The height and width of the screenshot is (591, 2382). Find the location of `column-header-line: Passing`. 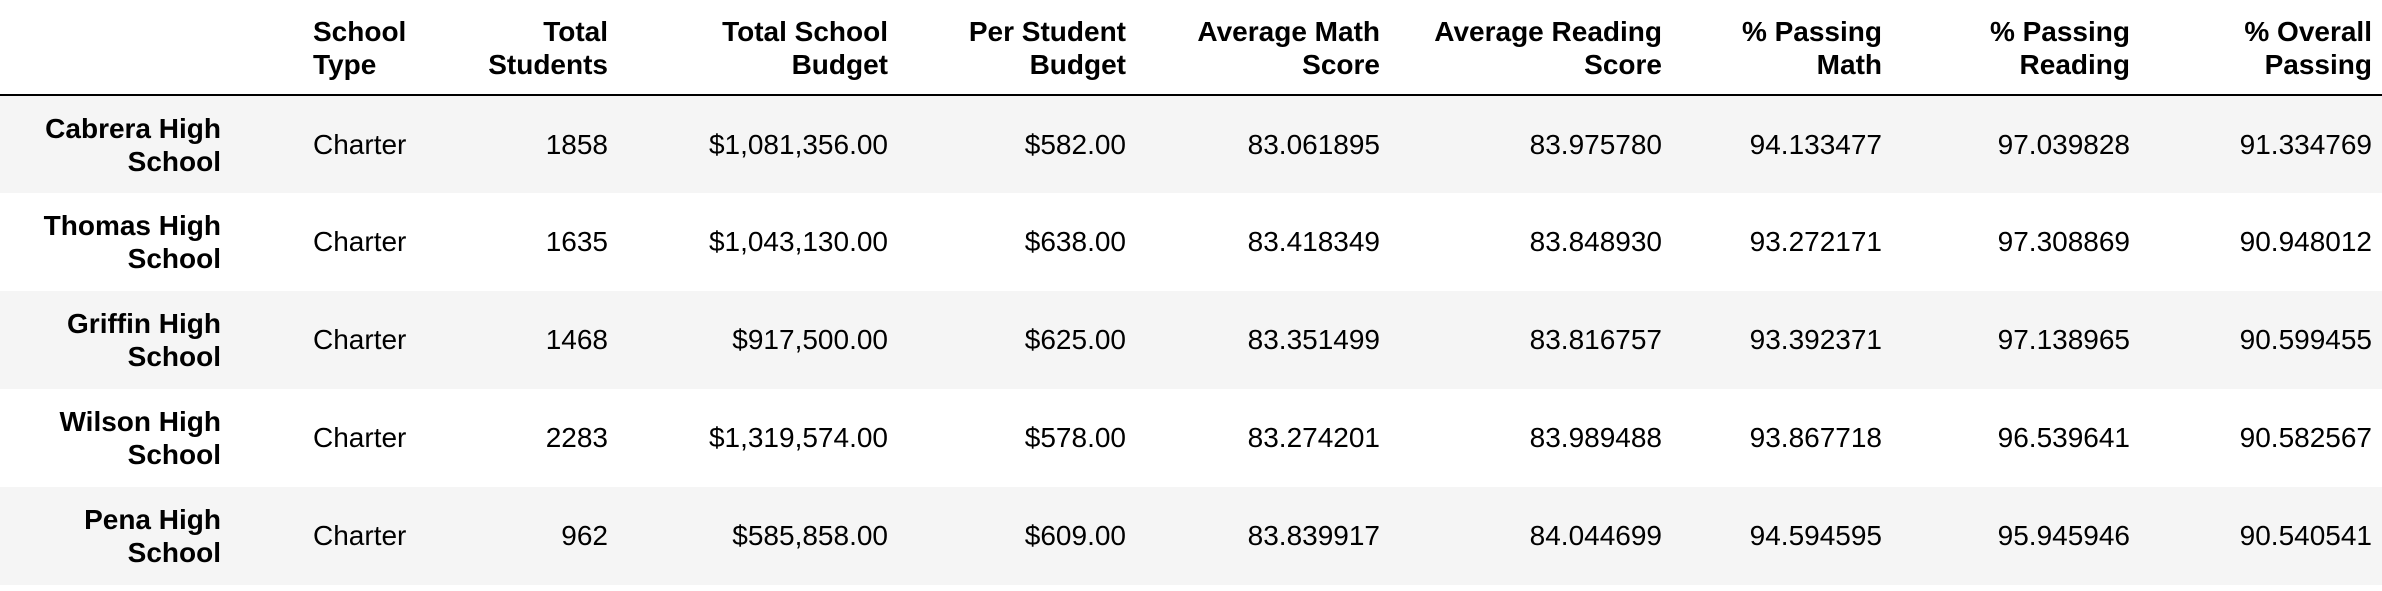

column-header-line: Passing is located at coordinates (2318, 64).